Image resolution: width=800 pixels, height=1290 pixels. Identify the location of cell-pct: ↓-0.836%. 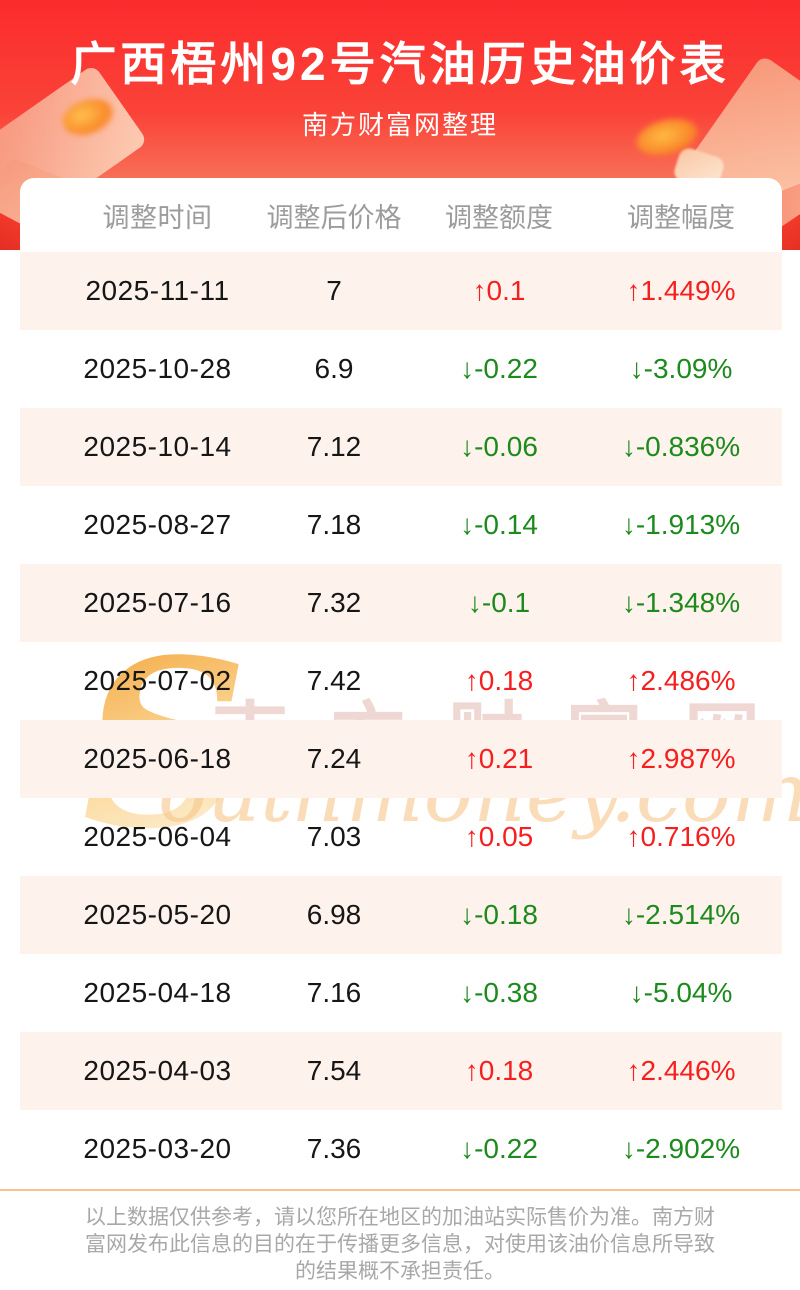
(681, 446).